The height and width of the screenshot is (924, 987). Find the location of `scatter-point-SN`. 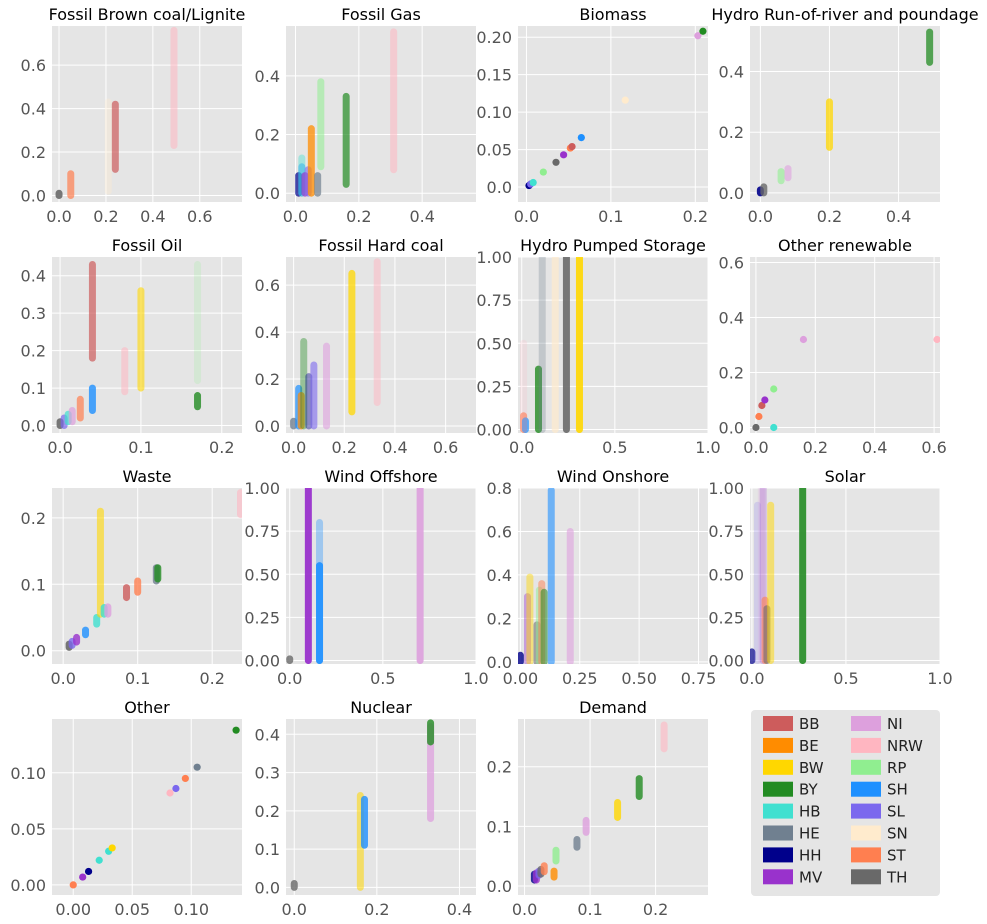

scatter-point-SN is located at coordinates (625, 100).